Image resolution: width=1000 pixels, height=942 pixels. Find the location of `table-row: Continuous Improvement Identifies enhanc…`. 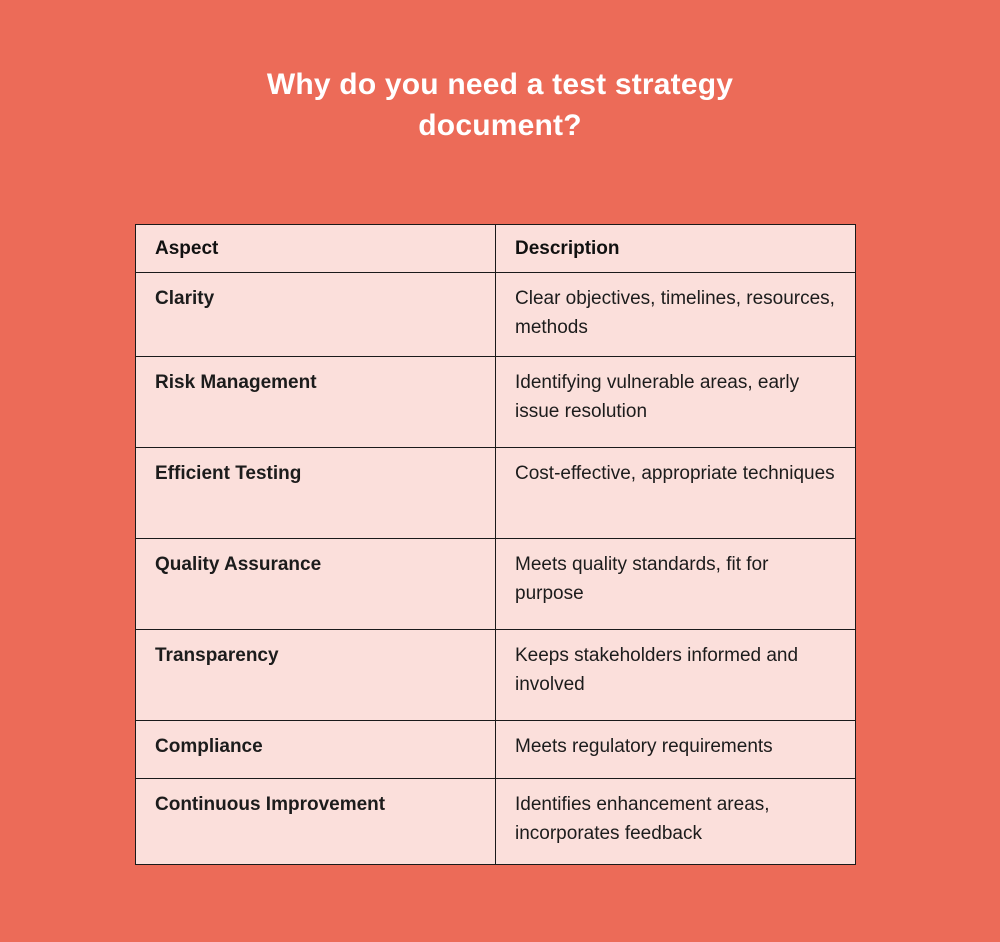

table-row: Continuous Improvement Identifies enhanc… is located at coordinates (495, 821).